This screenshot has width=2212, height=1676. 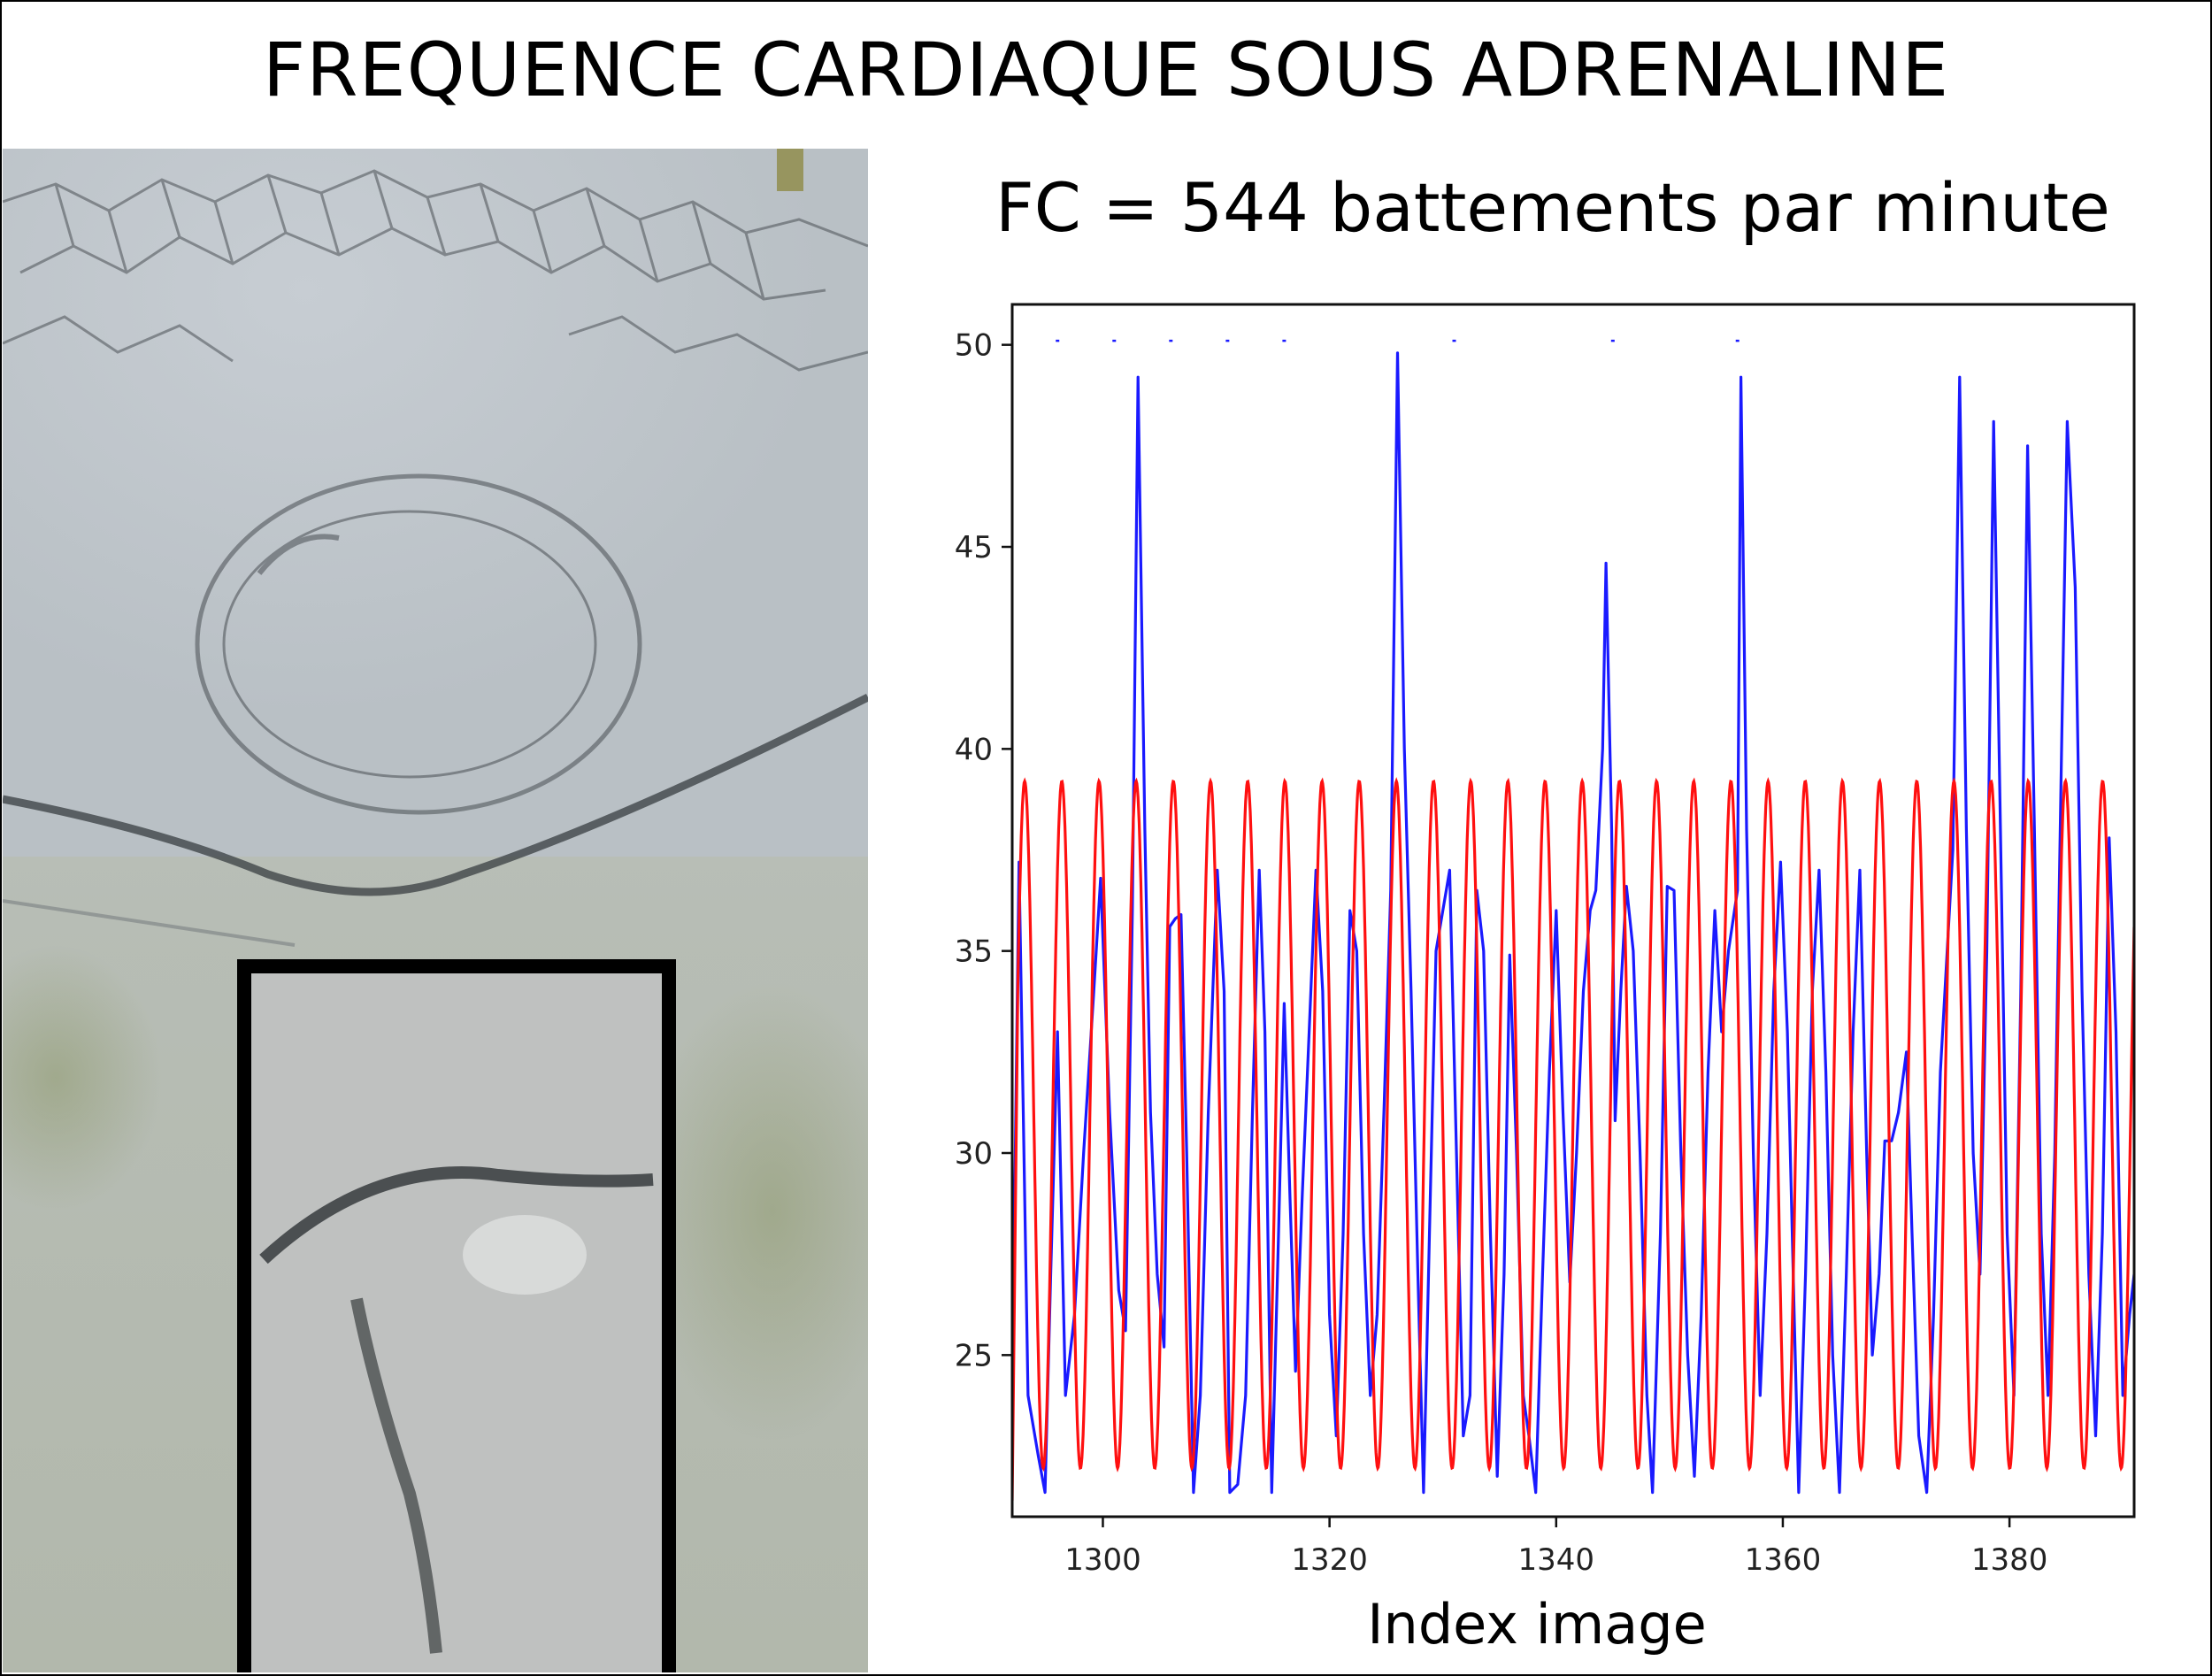 What do you see at coordinates (984, 850) in the screenshot?
I see `y-axis: 25 30 35 40 45 50` at bounding box center [984, 850].